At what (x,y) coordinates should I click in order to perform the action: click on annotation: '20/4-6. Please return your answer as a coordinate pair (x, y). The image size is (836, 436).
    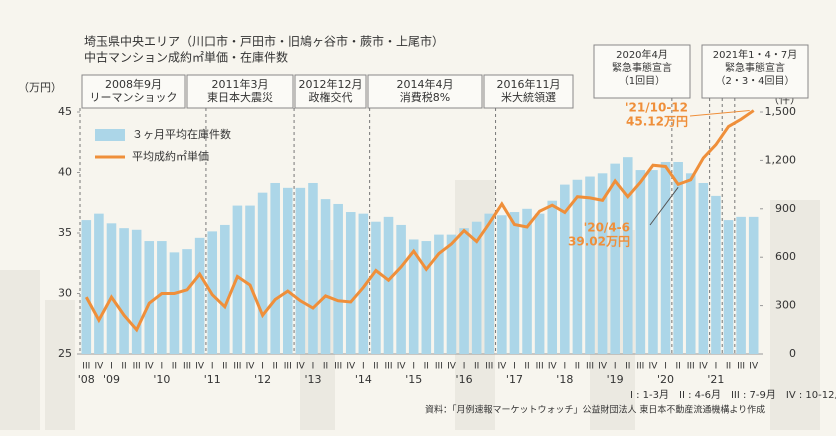
    Looking at the image, I should click on (607, 228).